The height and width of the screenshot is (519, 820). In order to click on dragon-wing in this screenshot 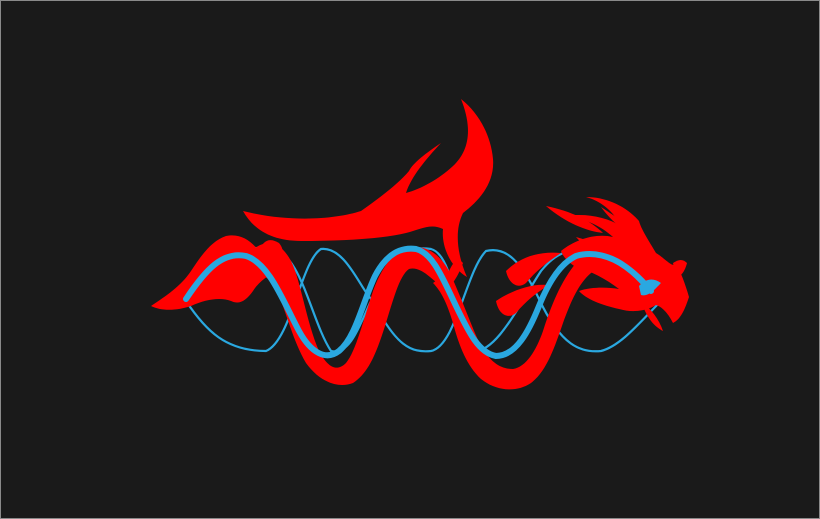, I will do `click(368, 188)`.